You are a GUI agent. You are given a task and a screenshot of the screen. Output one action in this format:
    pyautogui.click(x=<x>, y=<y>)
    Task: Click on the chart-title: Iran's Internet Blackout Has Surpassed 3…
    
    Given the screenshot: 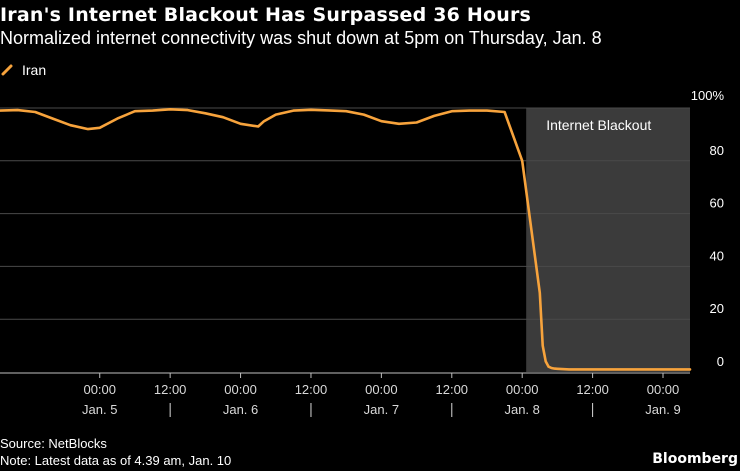 What is the action you would take?
    pyautogui.click(x=266, y=15)
    